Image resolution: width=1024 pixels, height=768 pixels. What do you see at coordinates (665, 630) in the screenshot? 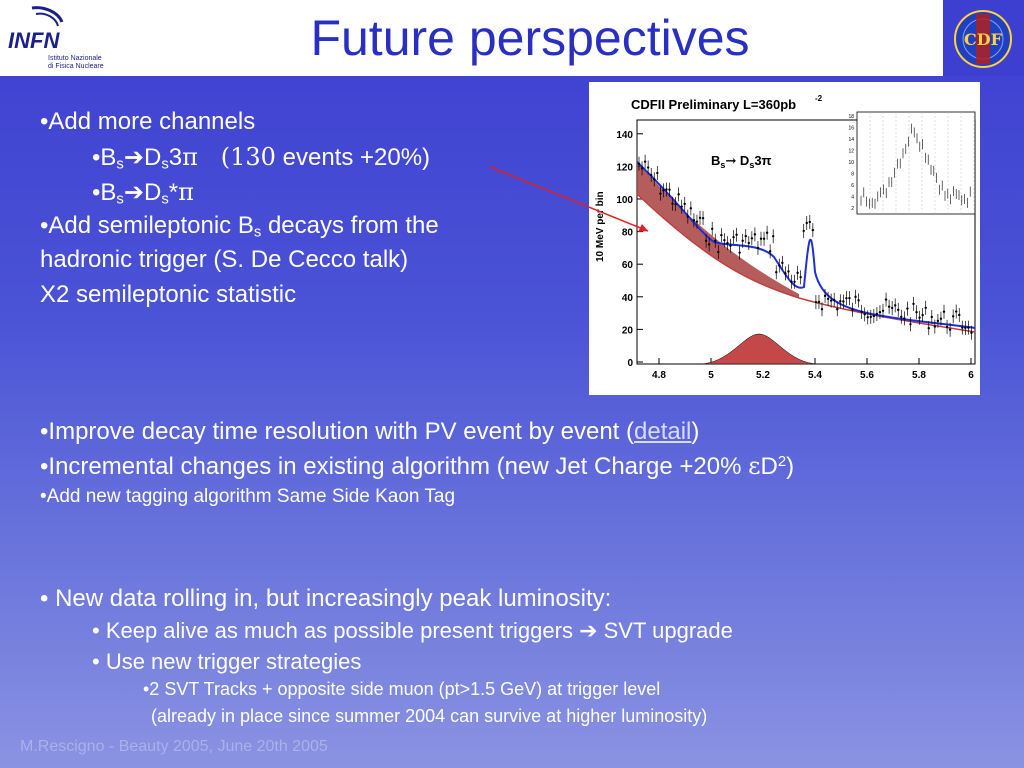
I see `keep-alive-post: SVT upgrade` at bounding box center [665, 630].